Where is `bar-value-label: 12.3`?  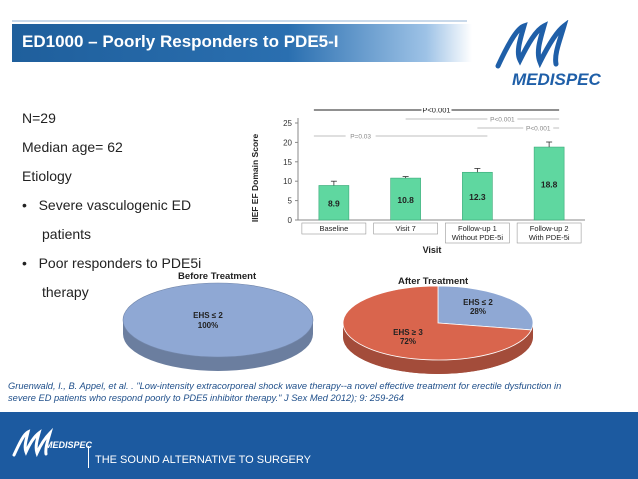
bar-value-label: 12.3 is located at coordinates (477, 197).